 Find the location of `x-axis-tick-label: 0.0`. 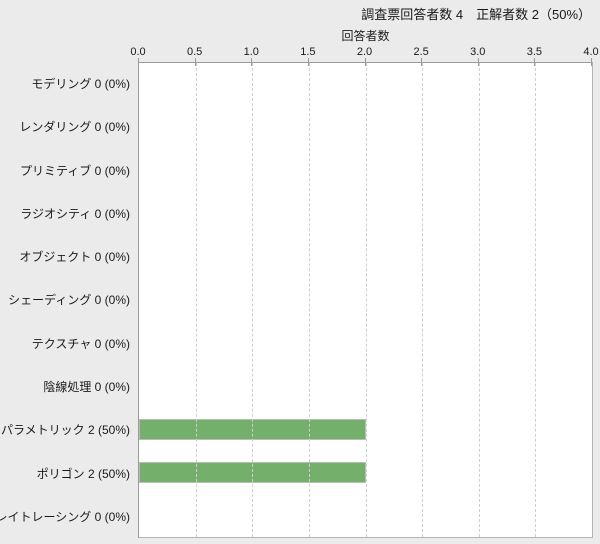

x-axis-tick-label: 0.0 is located at coordinates (138, 52).